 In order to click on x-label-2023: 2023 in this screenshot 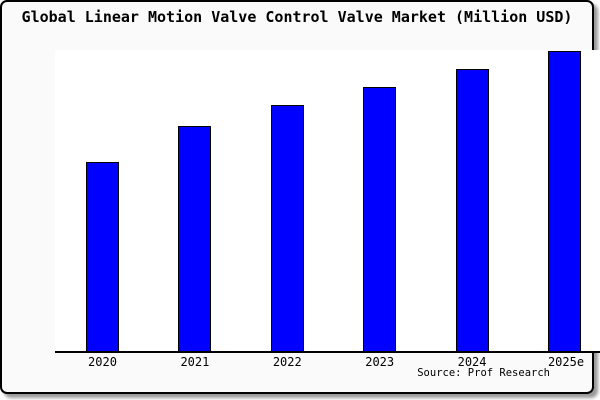, I will do `click(380, 362)`.